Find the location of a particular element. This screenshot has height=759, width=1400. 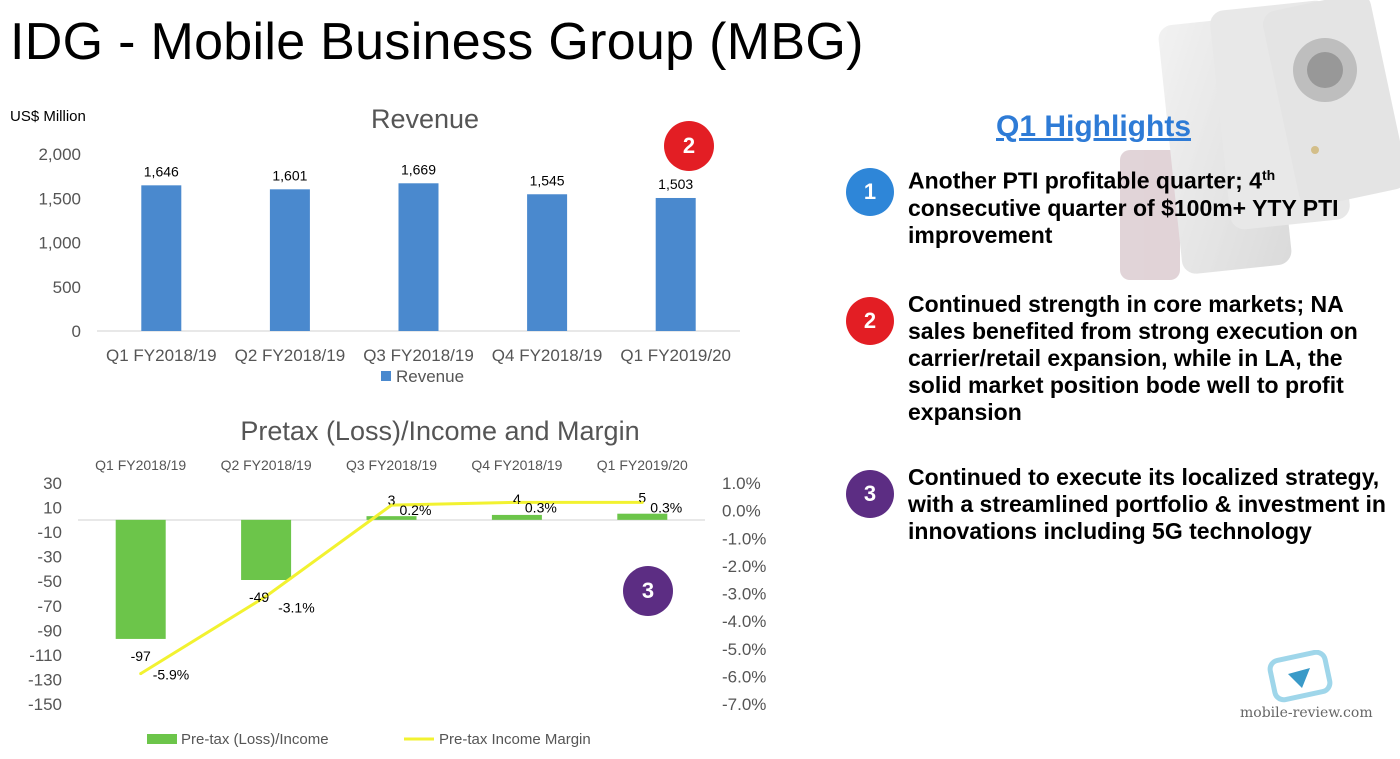

revenue-y-tick-label: 500 is located at coordinates (67, 287).